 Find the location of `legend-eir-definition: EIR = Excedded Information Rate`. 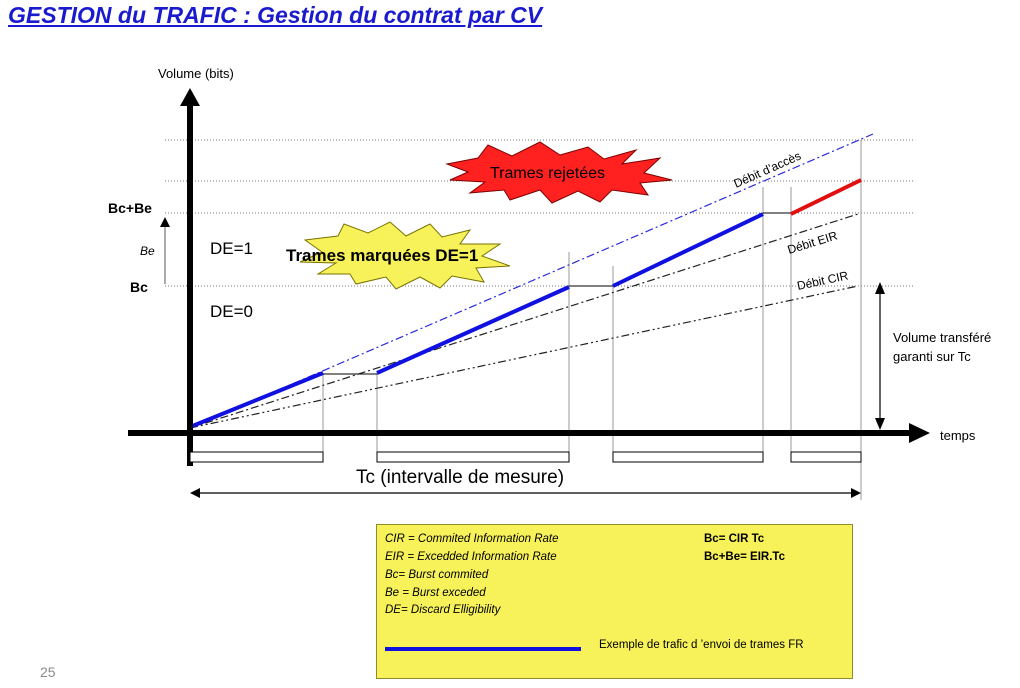

legend-eir-definition: EIR = Excedded Information Rate is located at coordinates (471, 557).